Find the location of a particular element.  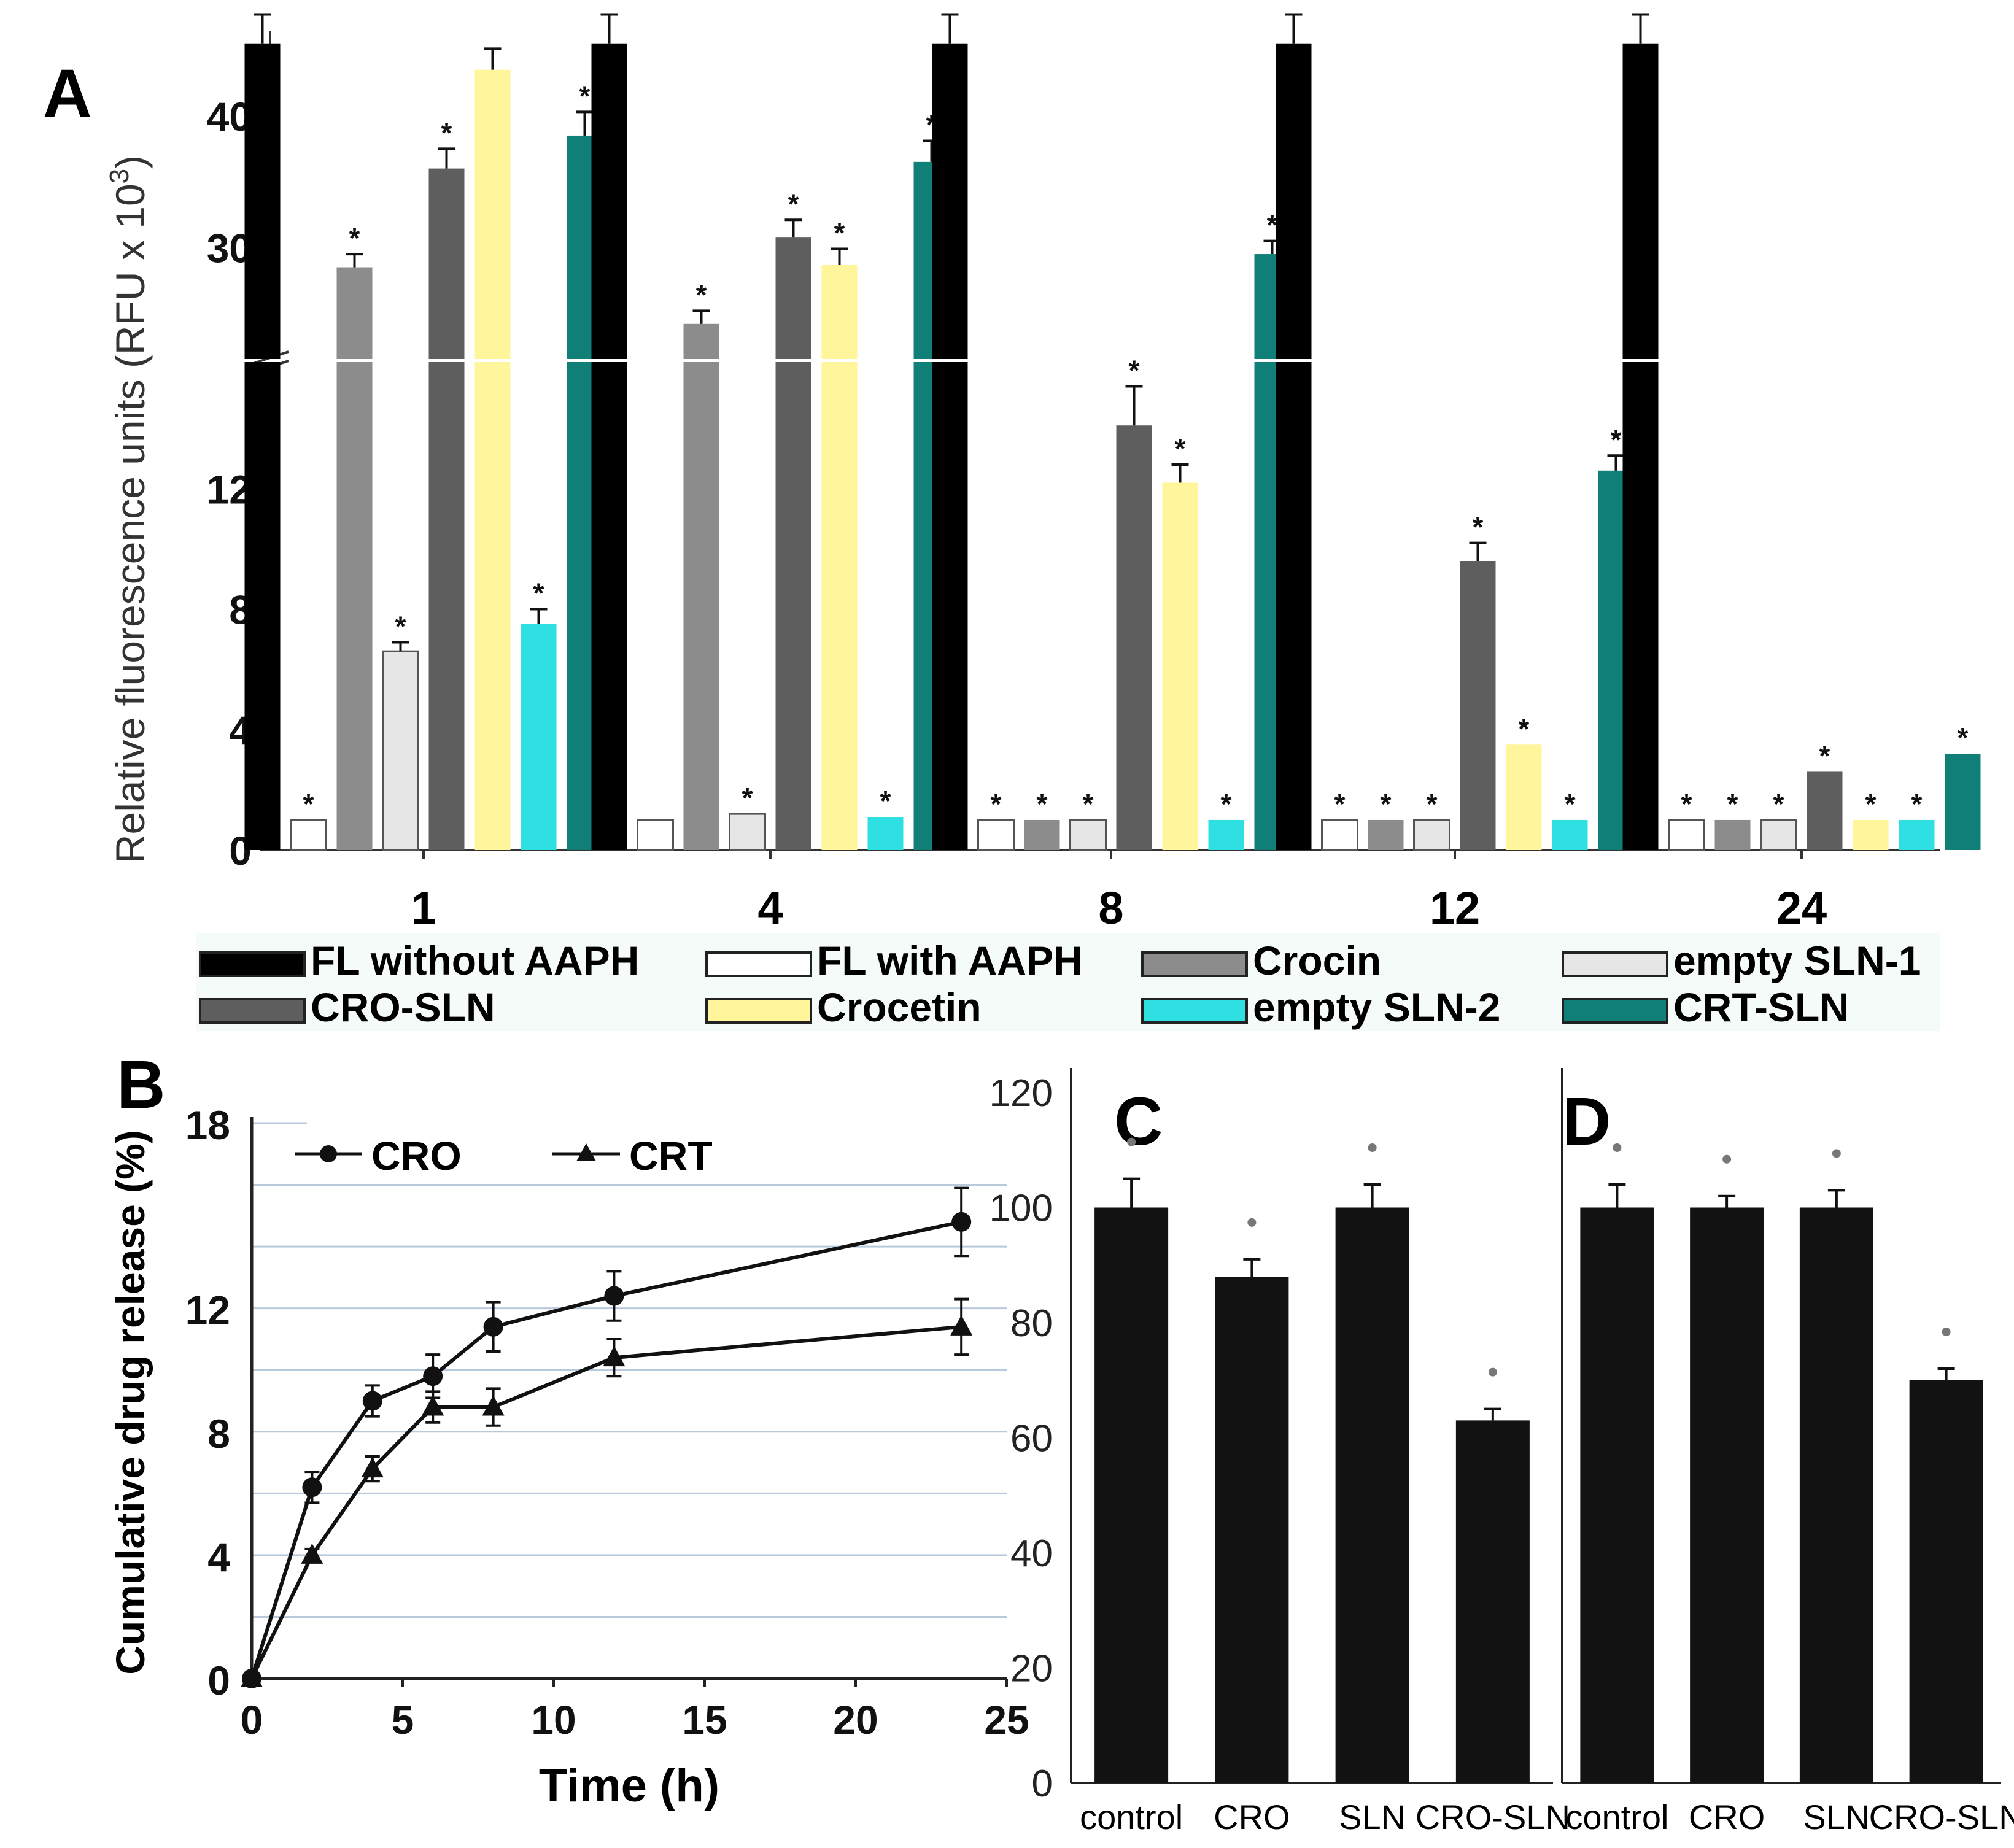

panelC-bar-cro-sln is located at coordinates (1493, 1601).